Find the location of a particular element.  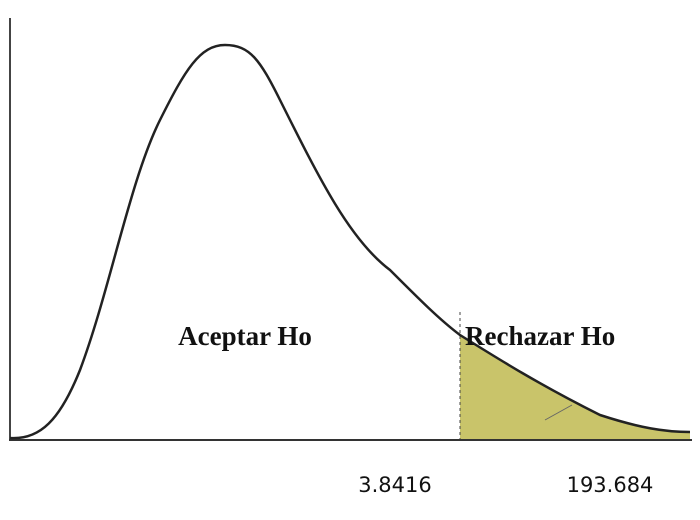

rejection-area is located at coordinates (575, 387).